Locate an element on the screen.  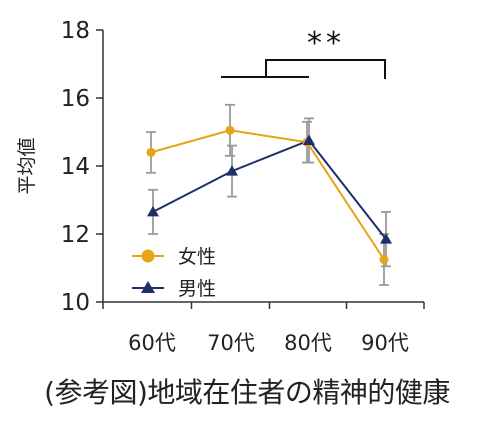
y-tick-label: 18 is located at coordinates (75, 31).